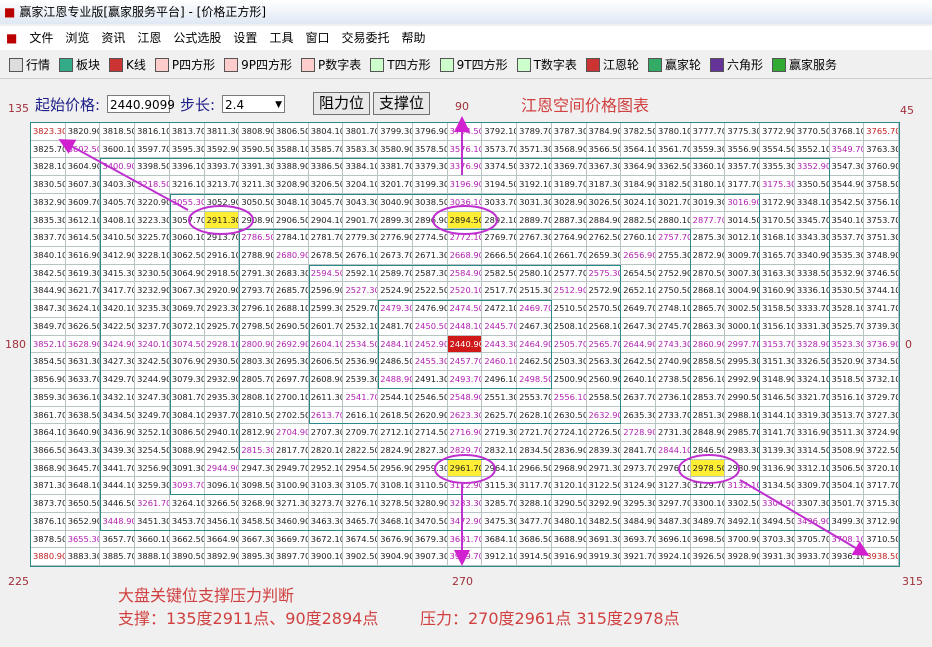 Image resolution: width=932 pixels, height=647 pixels. I want to click on grid-cell: 3813.70, so click(187, 132).